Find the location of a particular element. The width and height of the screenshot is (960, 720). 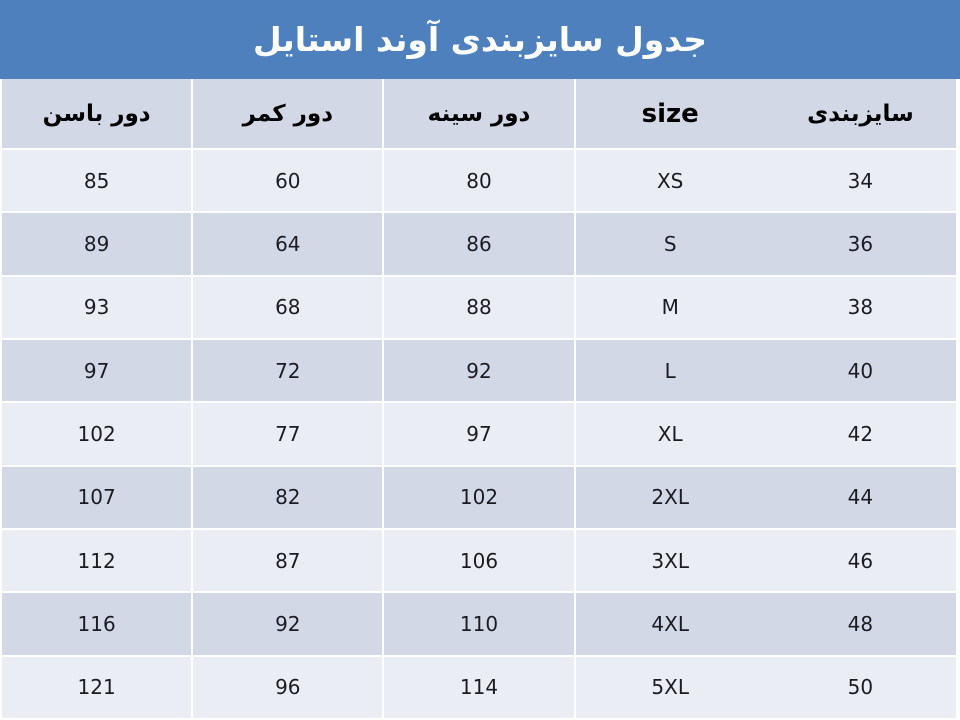

table-row: 46 3XL 106 87 112 is located at coordinates (478, 561).